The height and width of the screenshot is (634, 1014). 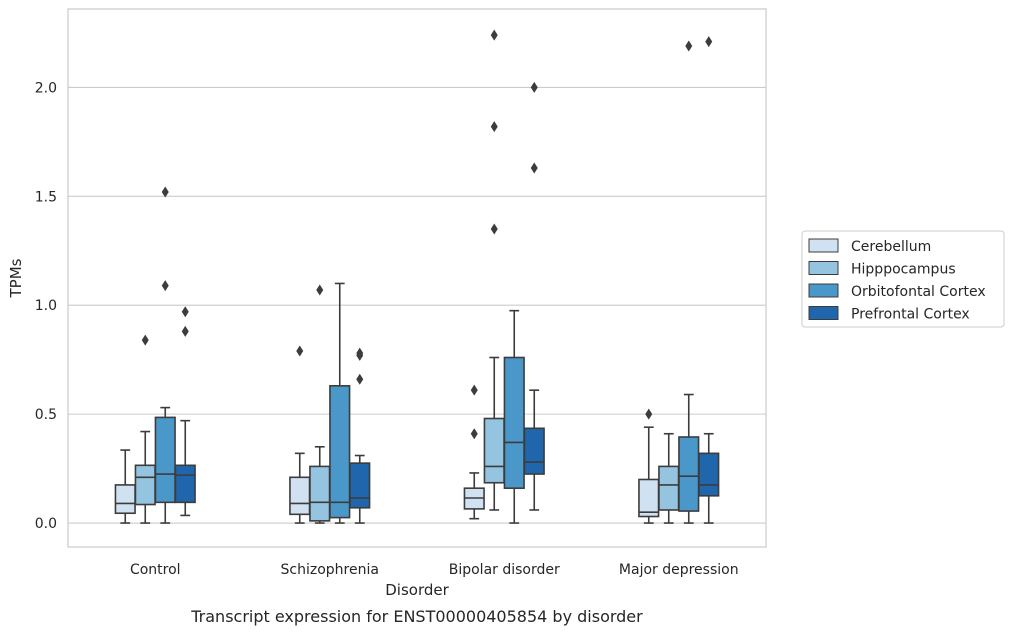 I want to click on x-tick-label: Major depression, so click(x=679, y=570).